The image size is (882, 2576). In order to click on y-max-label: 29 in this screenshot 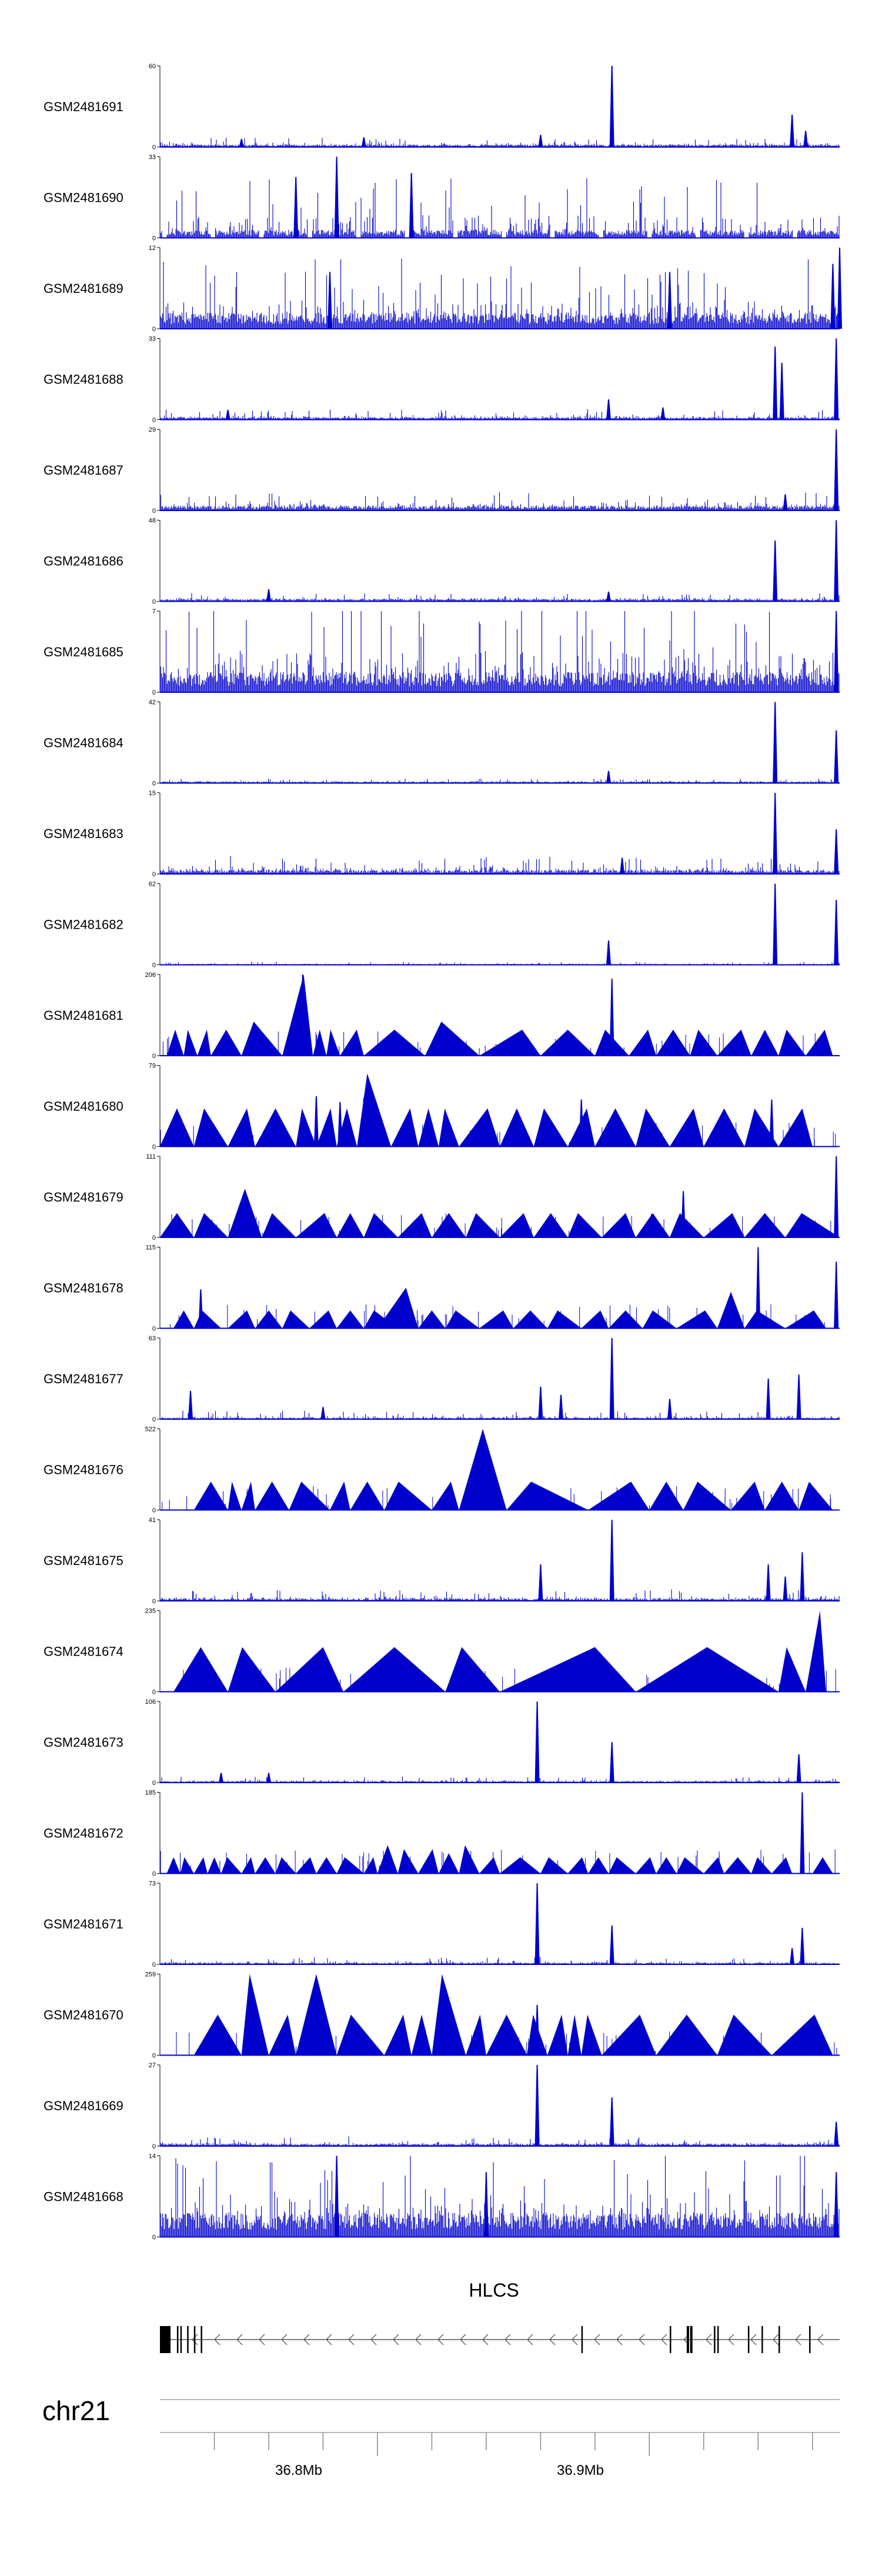, I will do `click(152, 429)`.